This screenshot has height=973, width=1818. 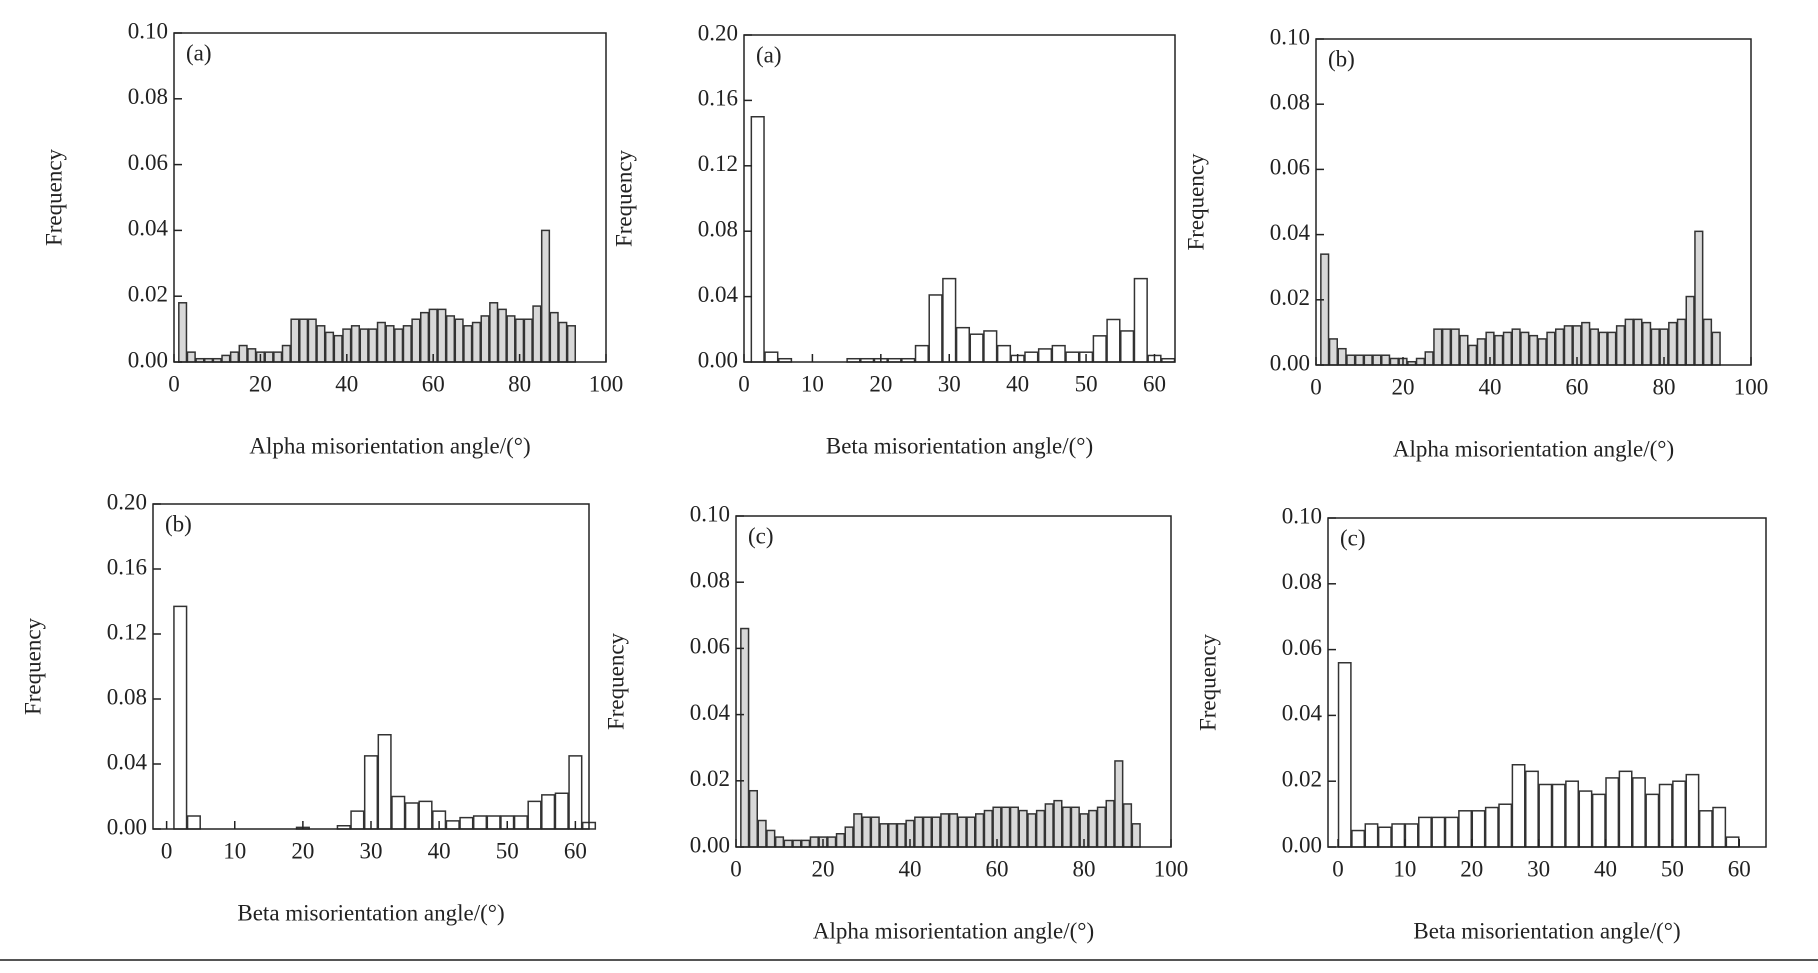 What do you see at coordinates (1672, 868) in the screenshot?
I see `x-tick-label: 50` at bounding box center [1672, 868].